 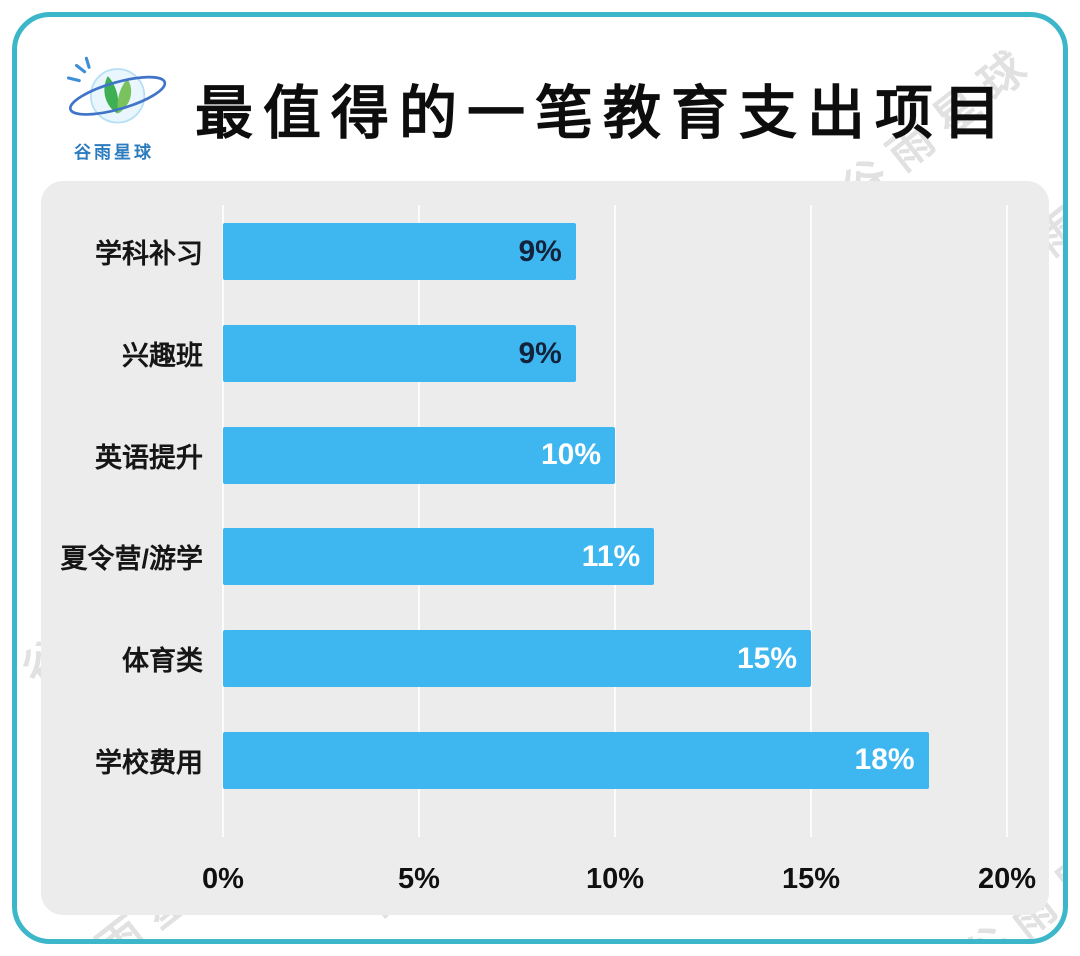 I want to click on header: 谷雨星球 最值得的一笔教育支出项目, so click(x=544, y=108).